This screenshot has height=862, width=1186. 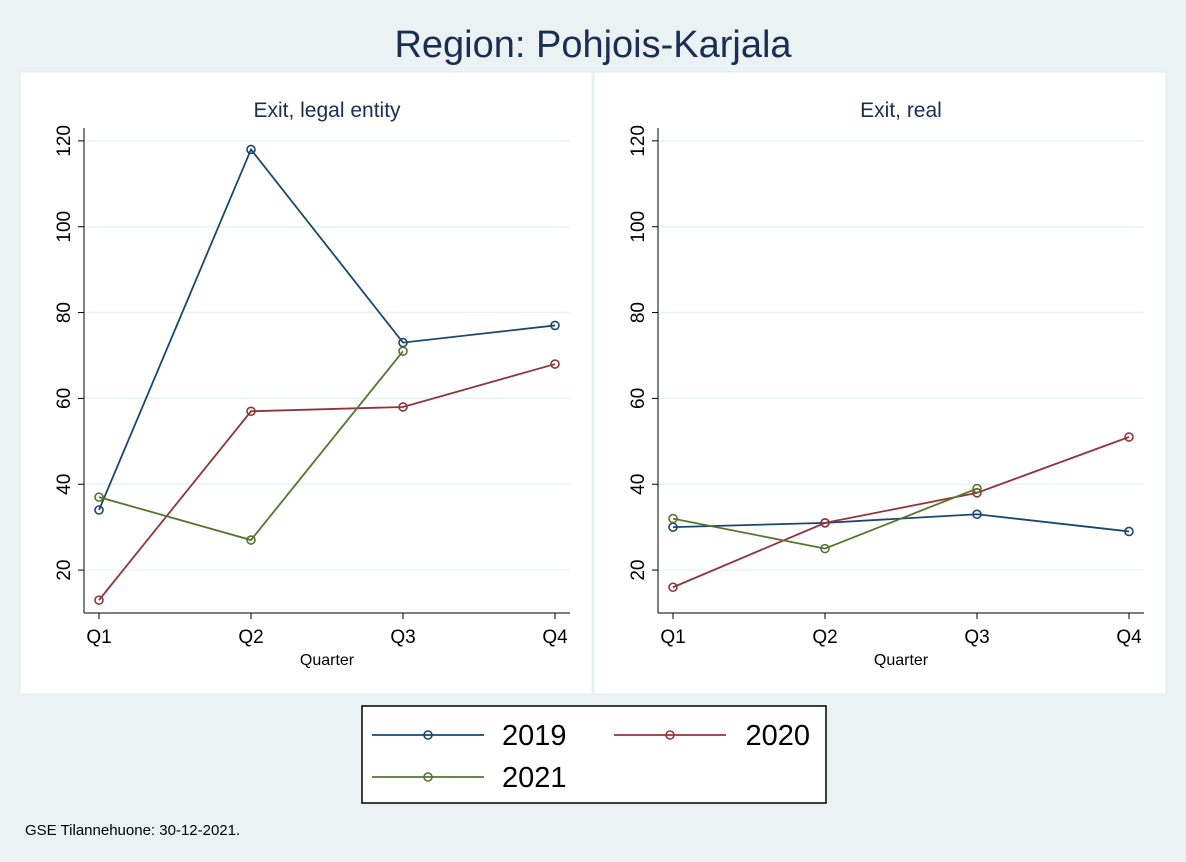 I want to click on panel-title: Exit, real, so click(x=901, y=110).